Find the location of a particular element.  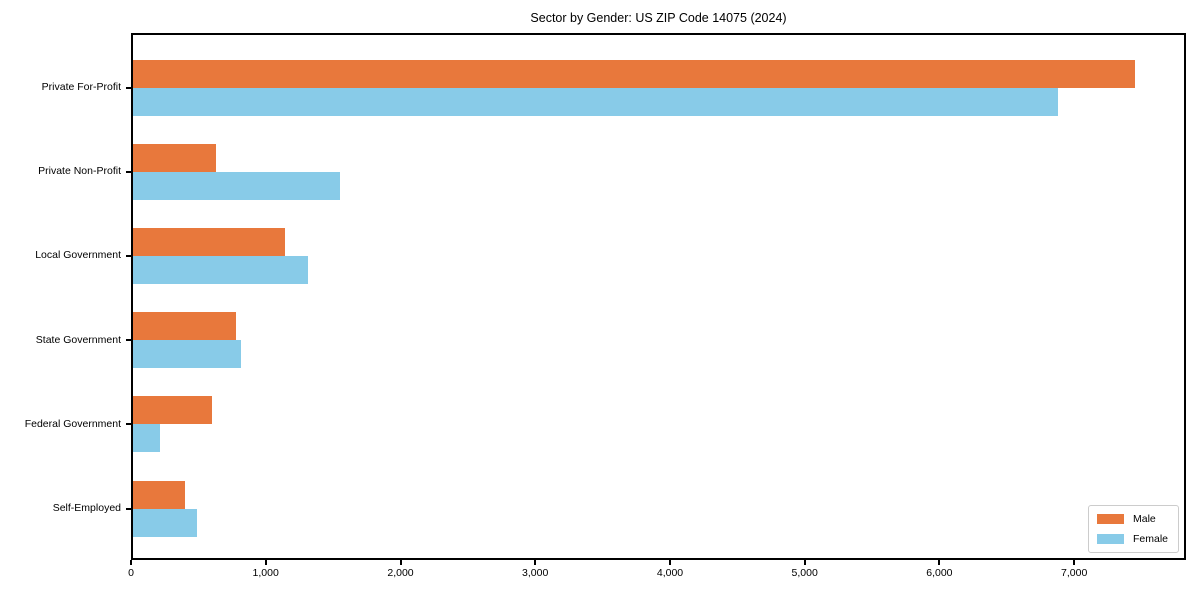

legend-swatch-female is located at coordinates (1110, 539).